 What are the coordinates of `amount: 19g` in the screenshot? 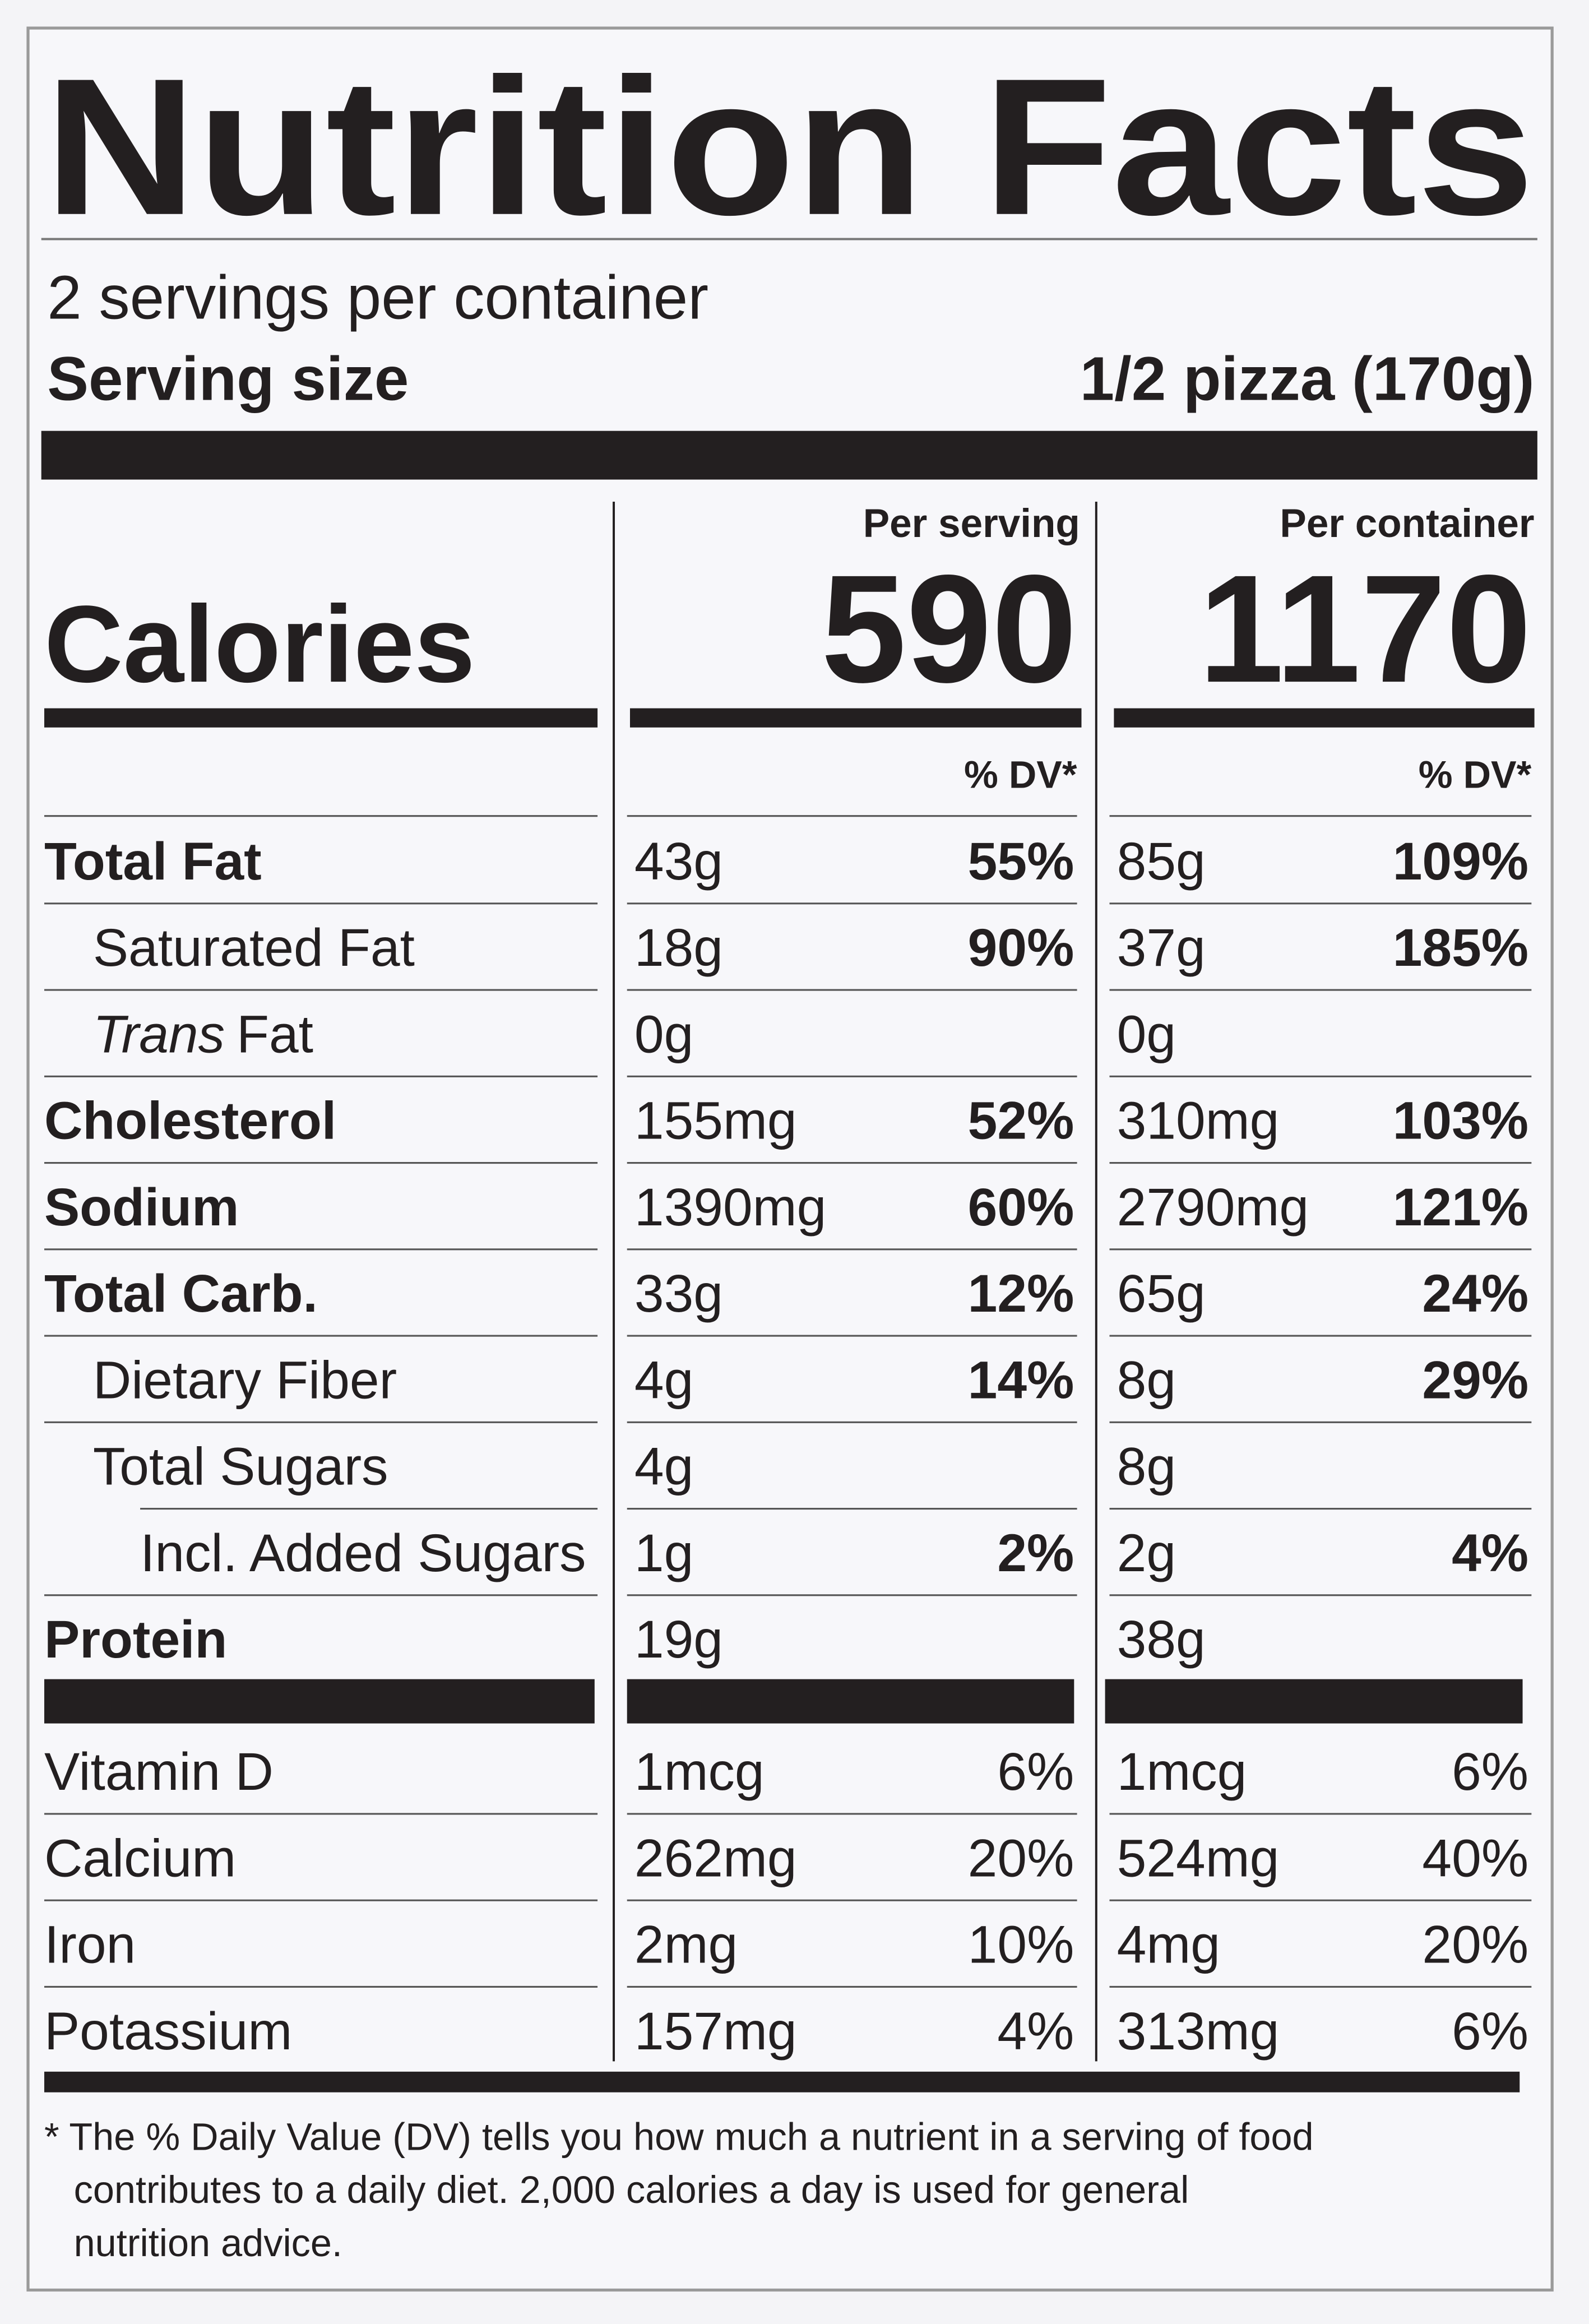 It's located at (678, 1640).